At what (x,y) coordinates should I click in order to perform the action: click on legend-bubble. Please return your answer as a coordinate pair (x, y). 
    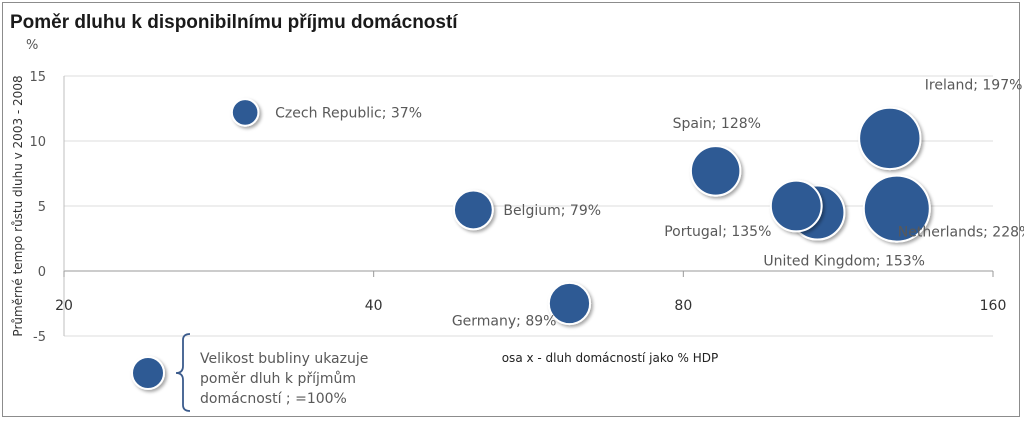
    Looking at the image, I should click on (148, 373).